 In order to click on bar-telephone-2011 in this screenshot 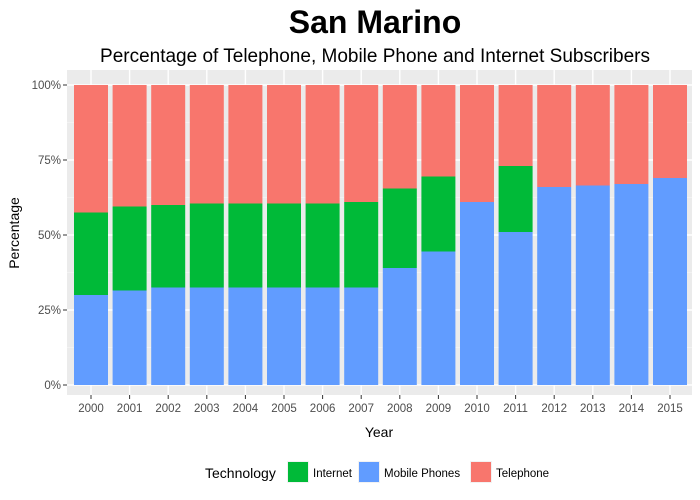, I will do `click(515, 125)`.